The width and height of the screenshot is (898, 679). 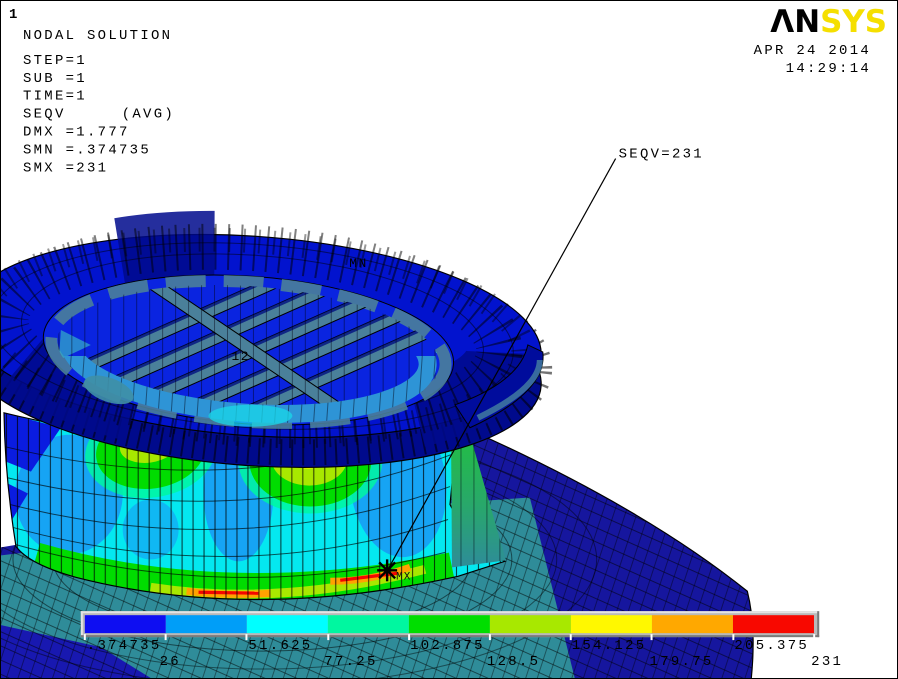 What do you see at coordinates (827, 662) in the screenshot?
I see `legend-label: 231` at bounding box center [827, 662].